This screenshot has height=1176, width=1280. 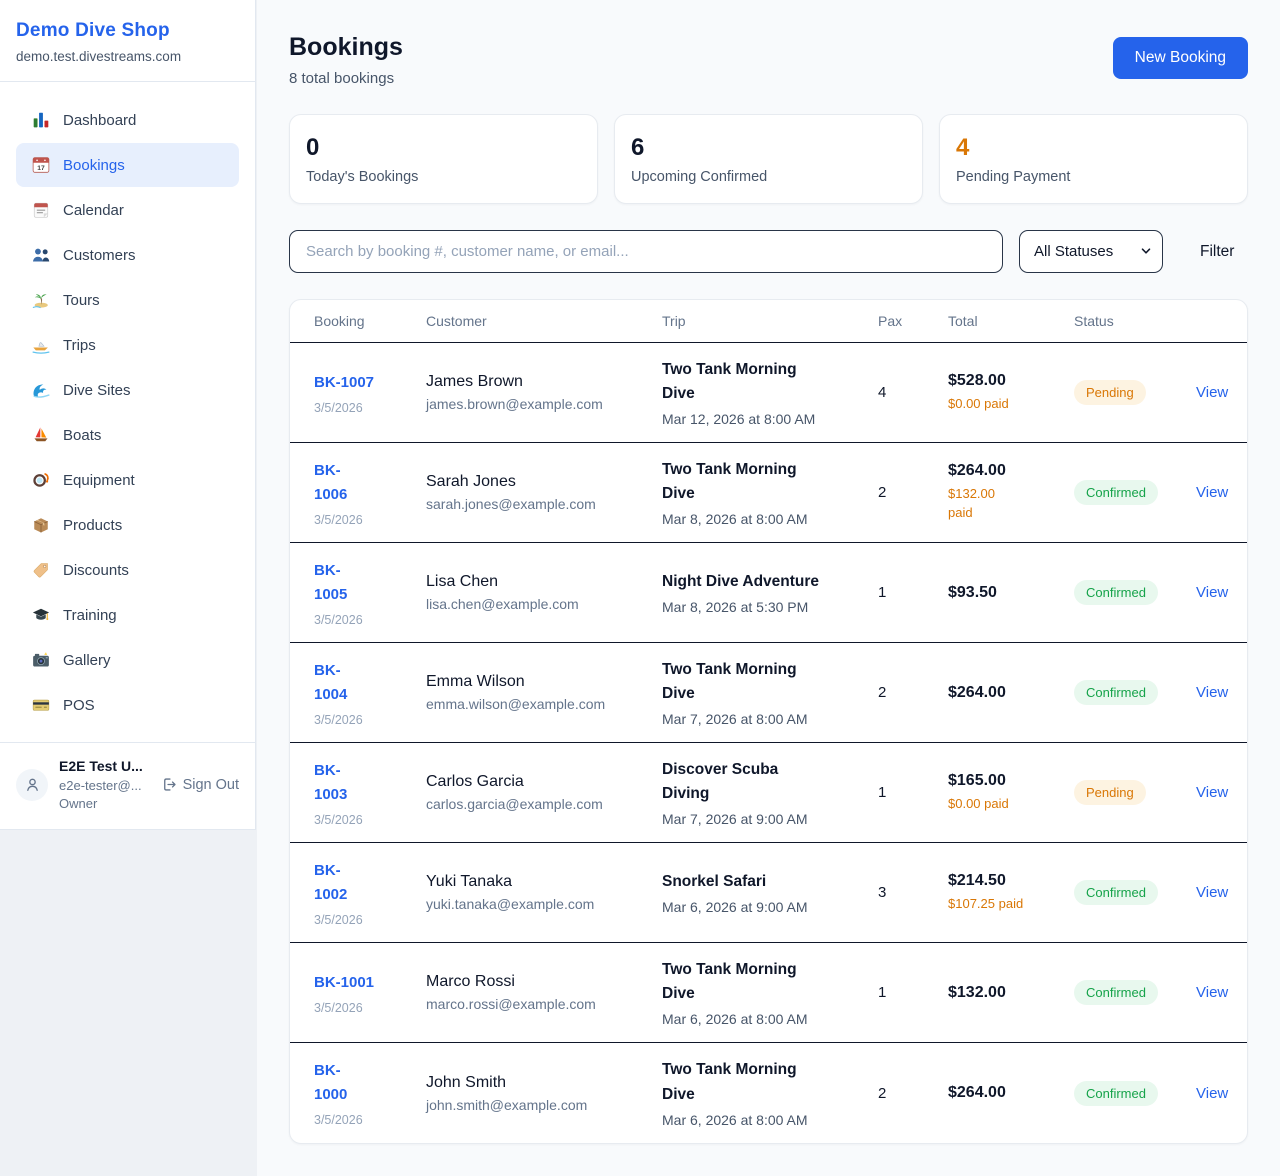 I want to click on package-icon, so click(x=41, y=525).